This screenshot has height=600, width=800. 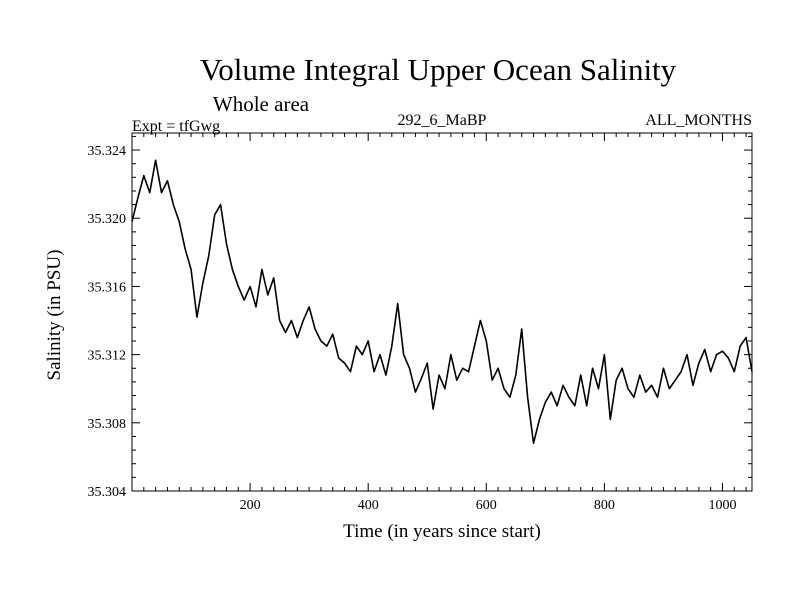 I want to click on x-tick-label: 800, so click(x=604, y=505).